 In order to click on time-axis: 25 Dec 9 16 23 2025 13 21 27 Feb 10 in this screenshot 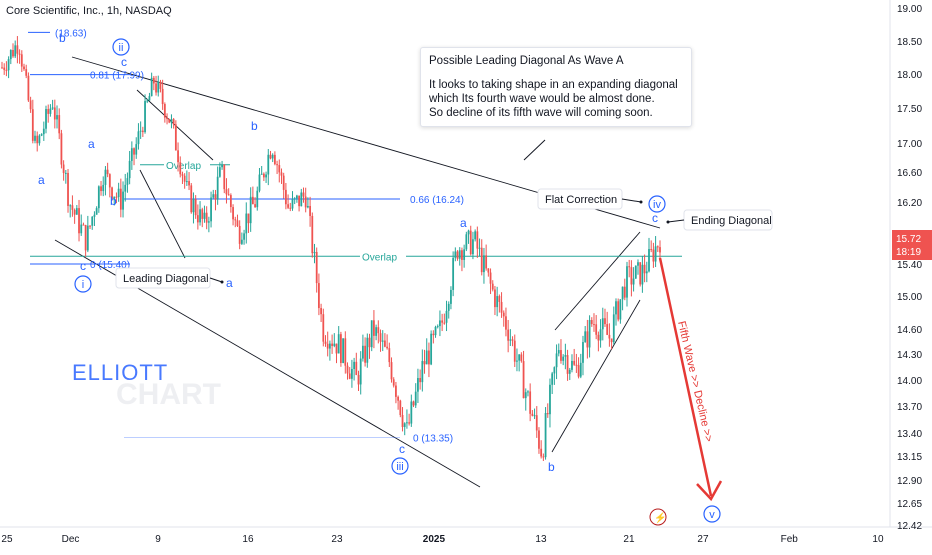, I will do `click(442, 539)`.